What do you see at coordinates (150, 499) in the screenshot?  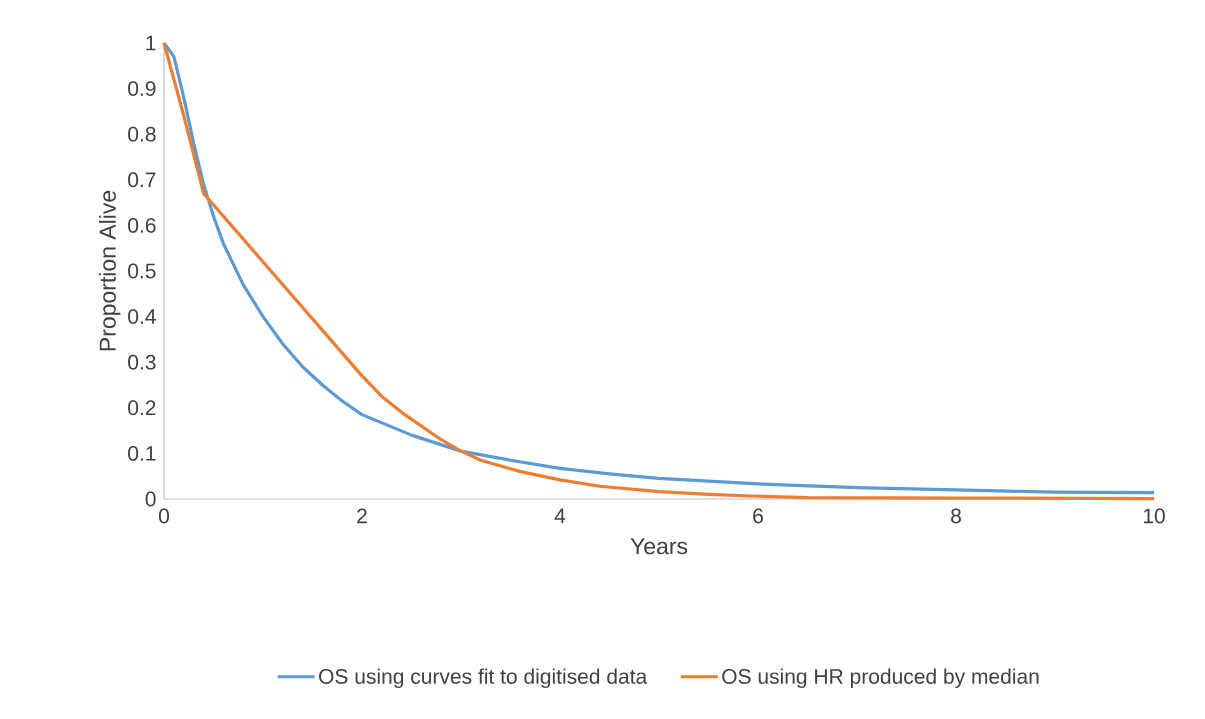 I see `y-tick-label: 0` at bounding box center [150, 499].